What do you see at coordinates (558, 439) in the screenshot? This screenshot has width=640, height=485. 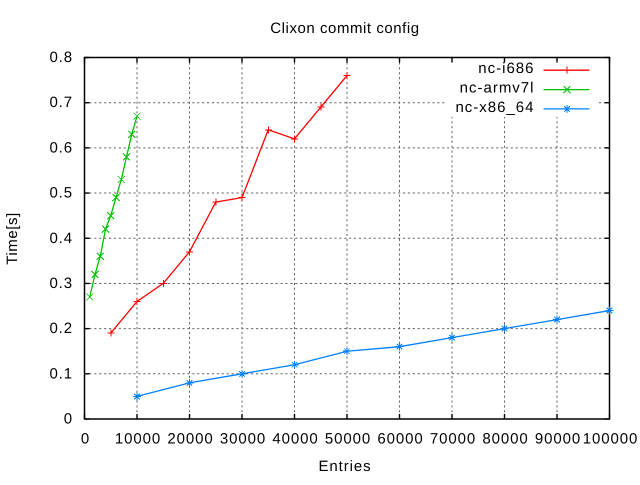 I see `svg-text: 90000` at bounding box center [558, 439].